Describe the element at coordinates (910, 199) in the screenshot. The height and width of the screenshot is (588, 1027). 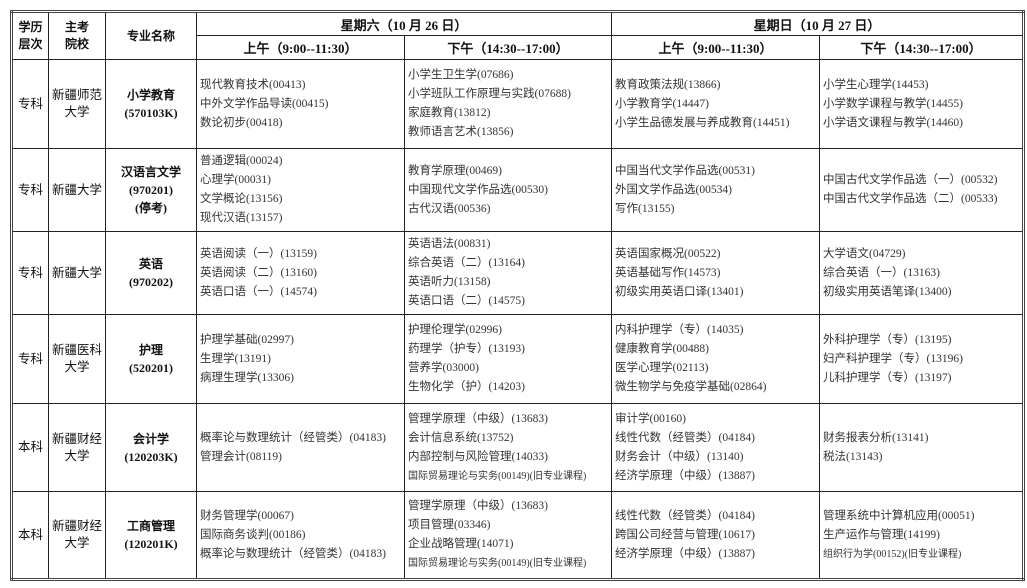
I see `course-item: 中国古代文学作品选（二）(00533)` at that location.